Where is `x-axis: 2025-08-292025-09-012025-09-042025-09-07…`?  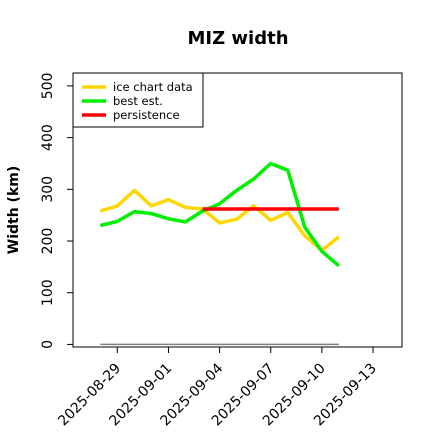
x-axis: 2025-08-292025-09-012025-09-042025-09-07… is located at coordinates (217, 388).